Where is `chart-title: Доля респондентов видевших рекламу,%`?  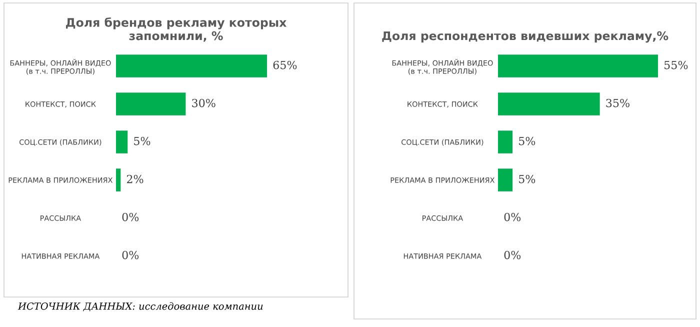
chart-title: Доля респондентов видевших рекламу,% is located at coordinates (525, 37).